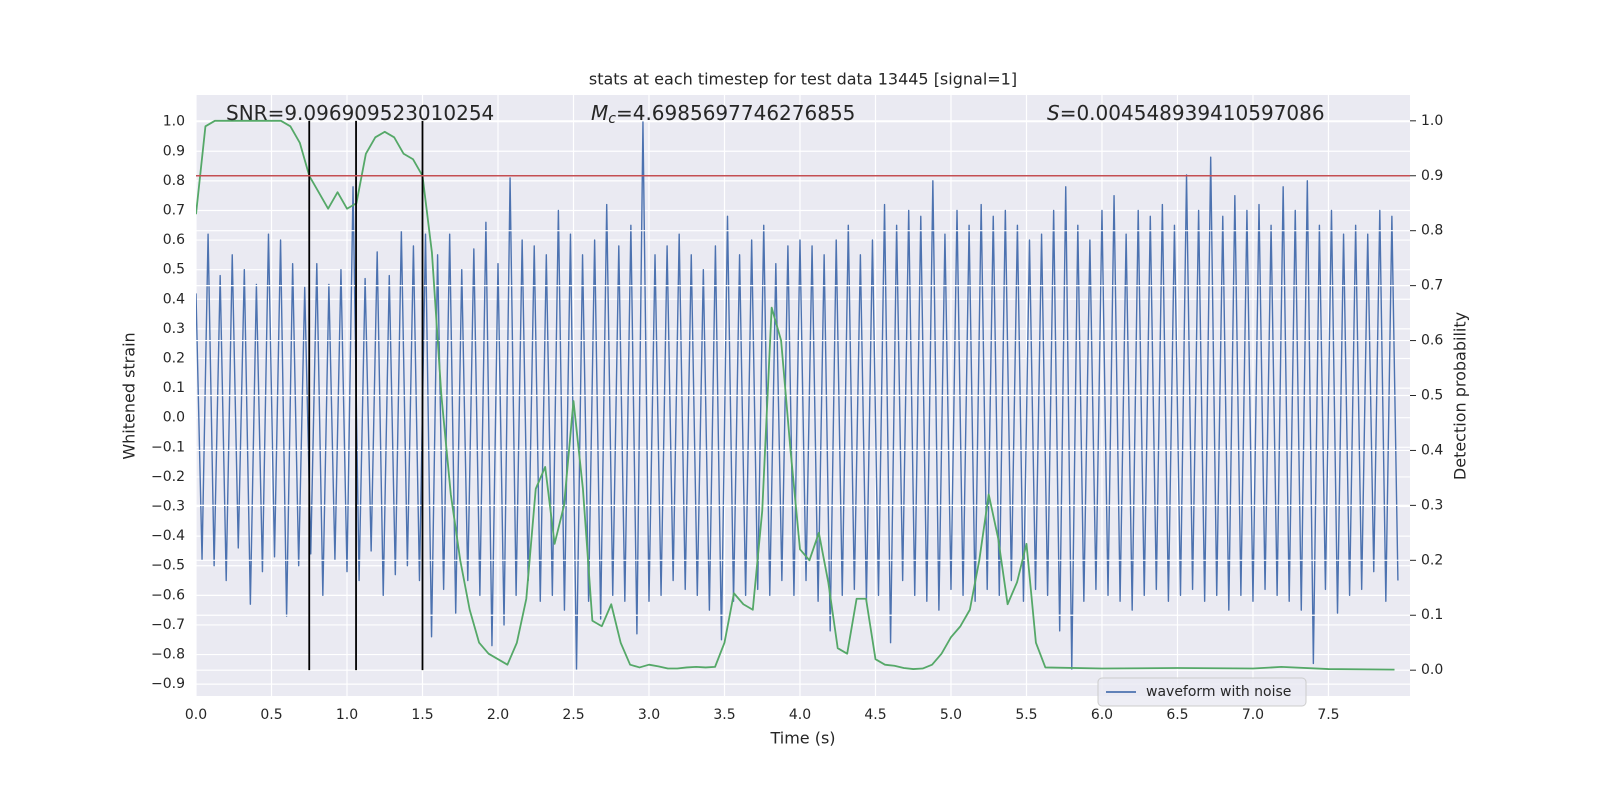 Image resolution: width=1600 pixels, height=800 pixels. Describe the element at coordinates (1177, 715) in the screenshot. I see `x-tick-label: 6.5` at that location.